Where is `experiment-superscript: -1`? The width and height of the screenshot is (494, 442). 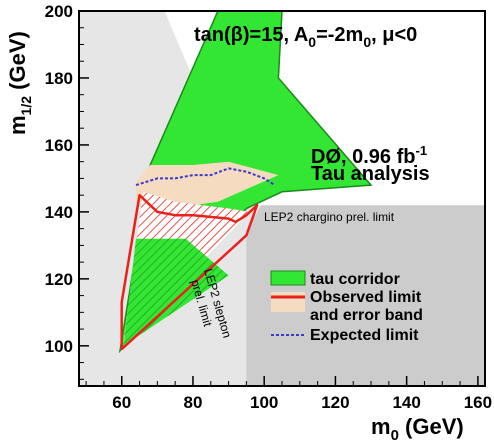 experiment-superscript: -1 is located at coordinates (421, 150).